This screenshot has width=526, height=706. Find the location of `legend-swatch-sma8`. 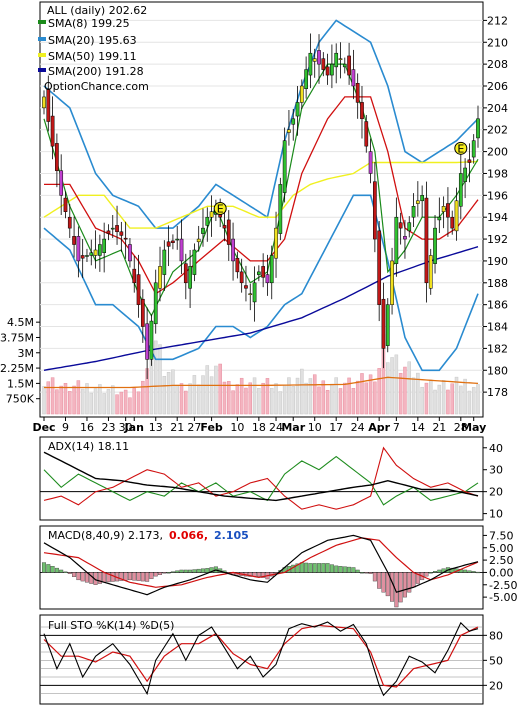

legend-swatch-sma8 is located at coordinates (42, 22).